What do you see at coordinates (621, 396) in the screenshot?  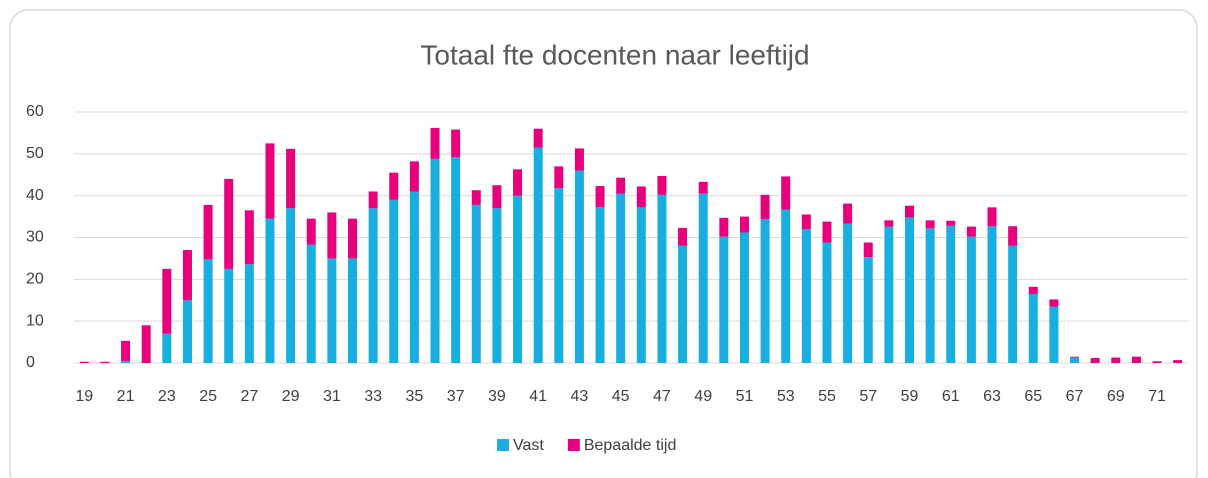 I see `x-tick-label: 45` at bounding box center [621, 396].